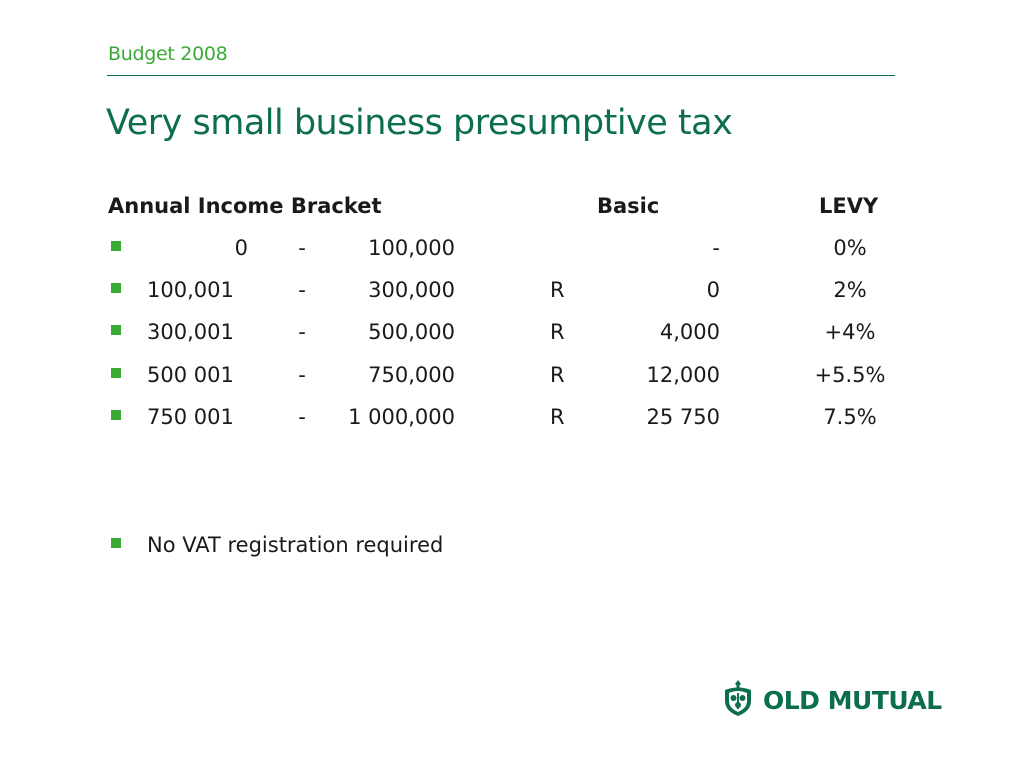 The image size is (1024, 768). Describe the element at coordinates (683, 375) in the screenshot. I see `row-basic: 12,000` at that location.